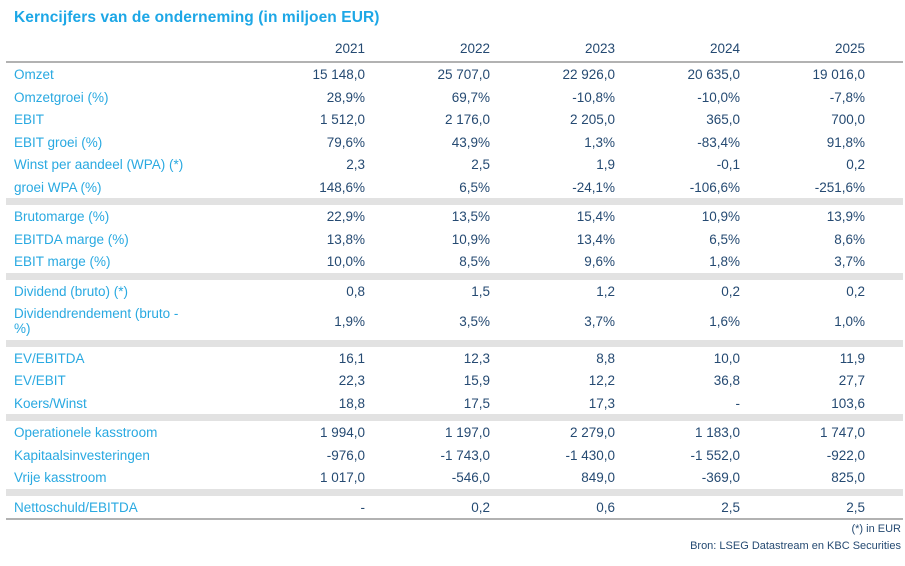 The width and height of the screenshot is (905, 566). What do you see at coordinates (470, 477) in the screenshot?
I see `cell-value: -546,0` at bounding box center [470, 477].